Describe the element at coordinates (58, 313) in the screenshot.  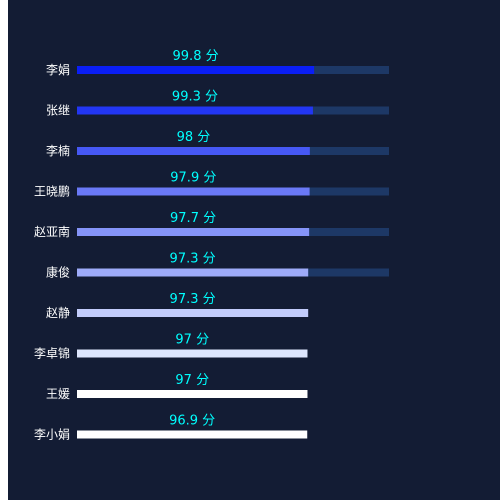
I see `category-label: 赵静` at that location.